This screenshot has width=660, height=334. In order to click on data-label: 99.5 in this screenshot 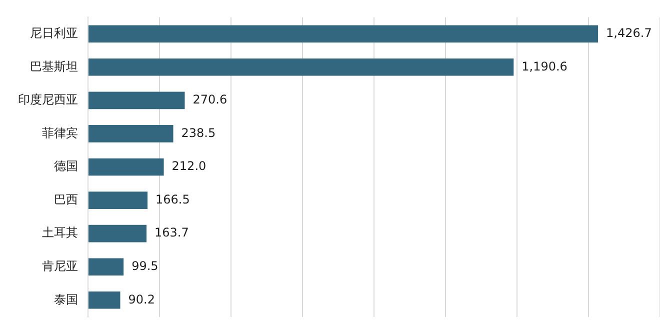, I will do `click(145, 265)`.